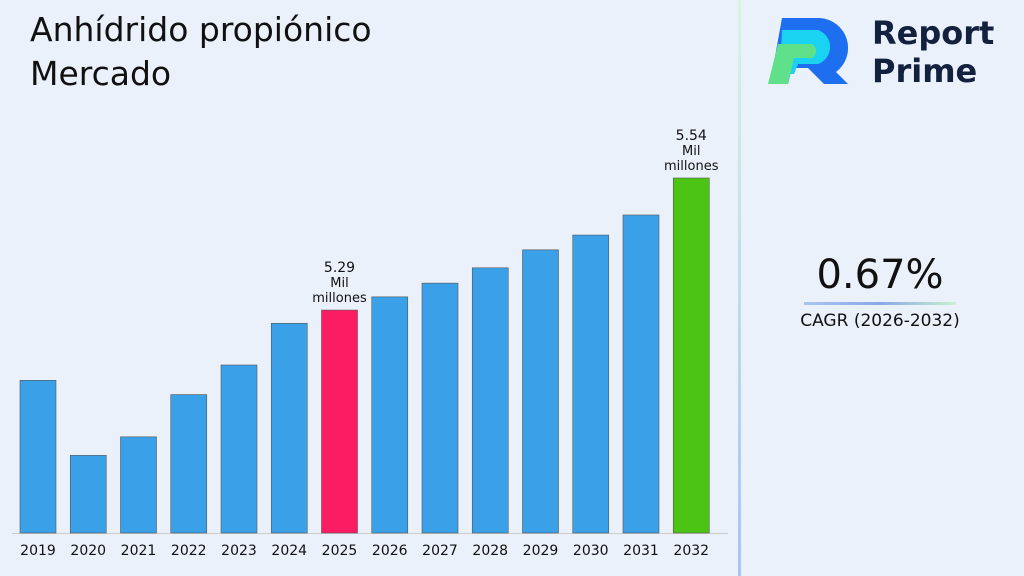 The image size is (1024, 576). I want to click on x-tick-label: 2027, so click(440, 551).